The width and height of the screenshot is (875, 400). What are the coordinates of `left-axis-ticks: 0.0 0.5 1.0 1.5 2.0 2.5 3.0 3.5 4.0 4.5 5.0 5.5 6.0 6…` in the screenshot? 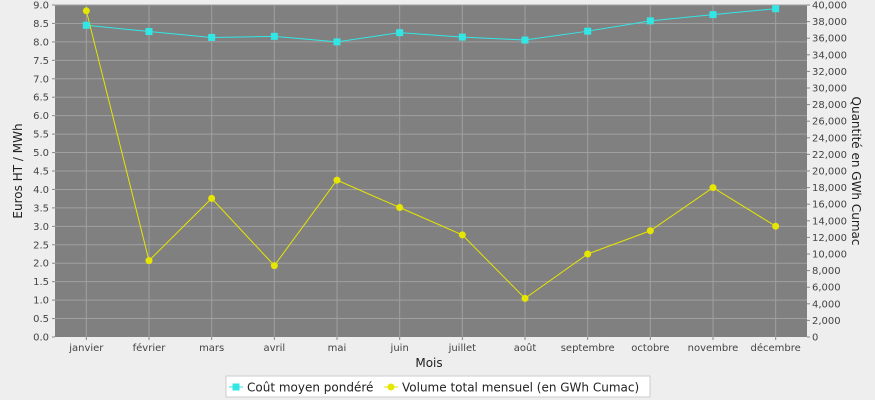 It's located at (44, 172).